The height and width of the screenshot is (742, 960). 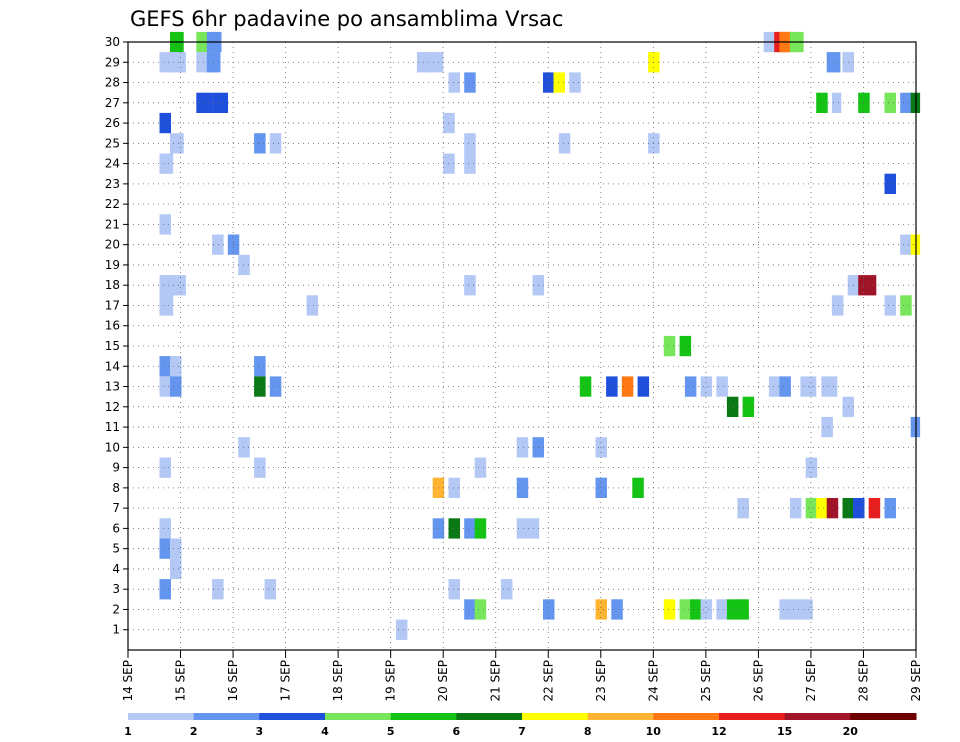 What do you see at coordinates (112, 143) in the screenshot?
I see `y-tick-label: 25` at bounding box center [112, 143].